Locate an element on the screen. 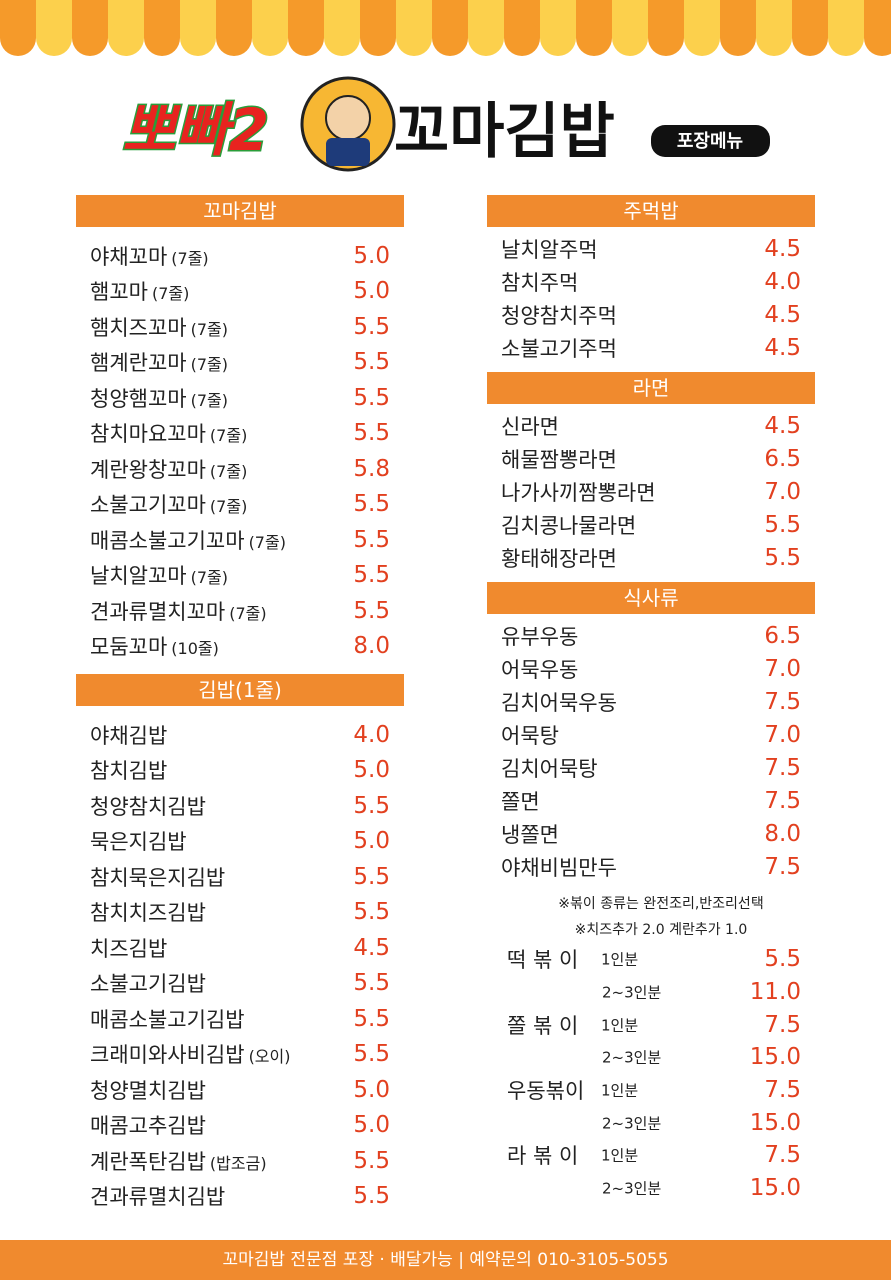  item-price: 6.5 is located at coordinates (782, 458).